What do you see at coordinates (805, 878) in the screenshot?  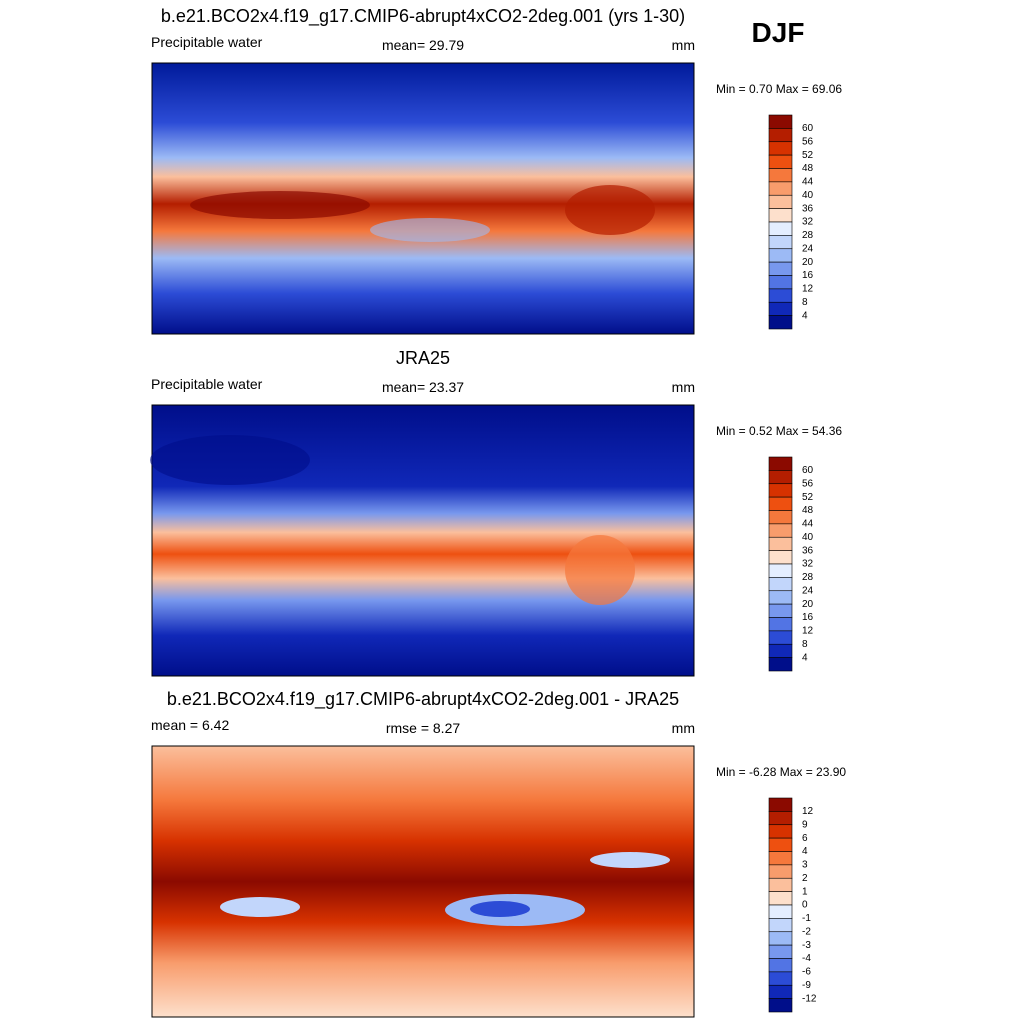 I see `colorbar-label: 2` at bounding box center [805, 878].